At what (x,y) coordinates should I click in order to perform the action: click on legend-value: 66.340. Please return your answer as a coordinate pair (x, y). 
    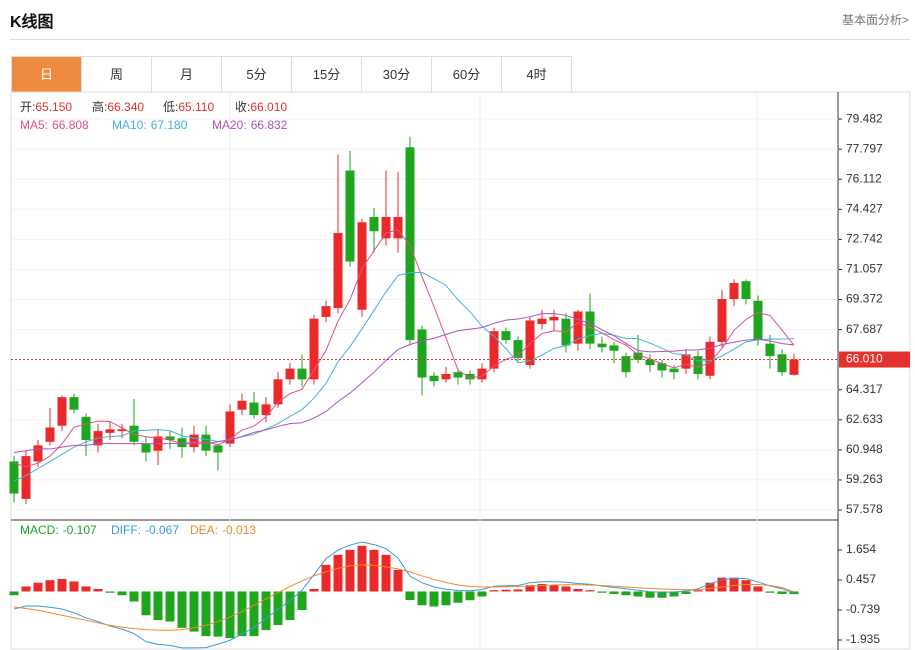
    Looking at the image, I should click on (125, 107).